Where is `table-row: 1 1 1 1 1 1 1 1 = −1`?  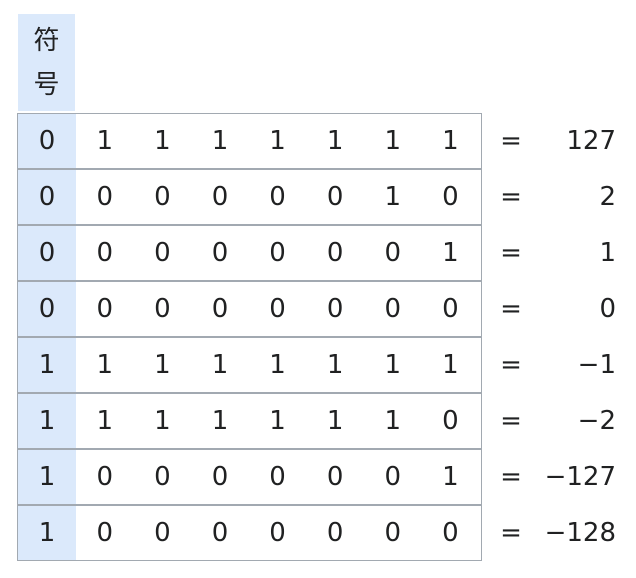
table-row: 1 1 1 1 1 1 1 1 = −1 is located at coordinates (316, 364).